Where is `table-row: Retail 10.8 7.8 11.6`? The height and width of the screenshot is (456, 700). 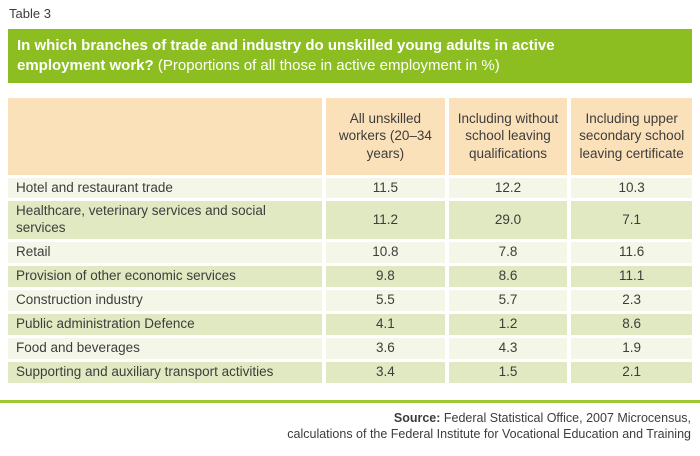 table-row: Retail 10.8 7.8 11.6 is located at coordinates (350, 252).